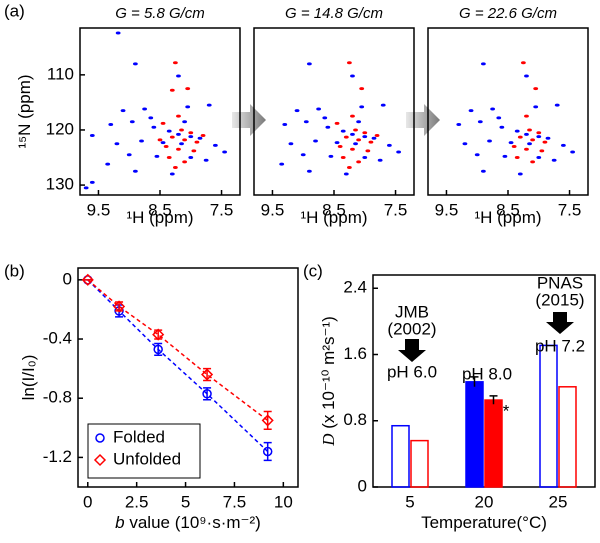 This screenshot has width=600, height=543. I want to click on annotation: JMB, so click(412, 311).